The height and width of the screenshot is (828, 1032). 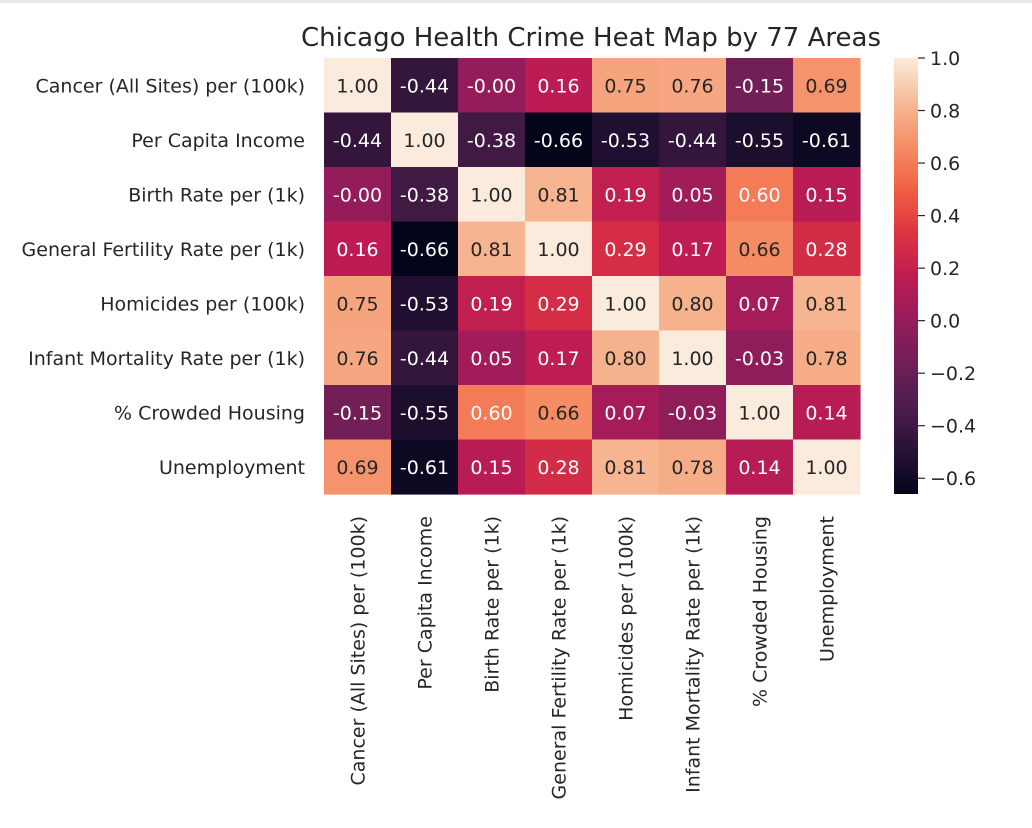 What do you see at coordinates (426, 603) in the screenshot?
I see `column-tick-label: Per Capita Income` at bounding box center [426, 603].